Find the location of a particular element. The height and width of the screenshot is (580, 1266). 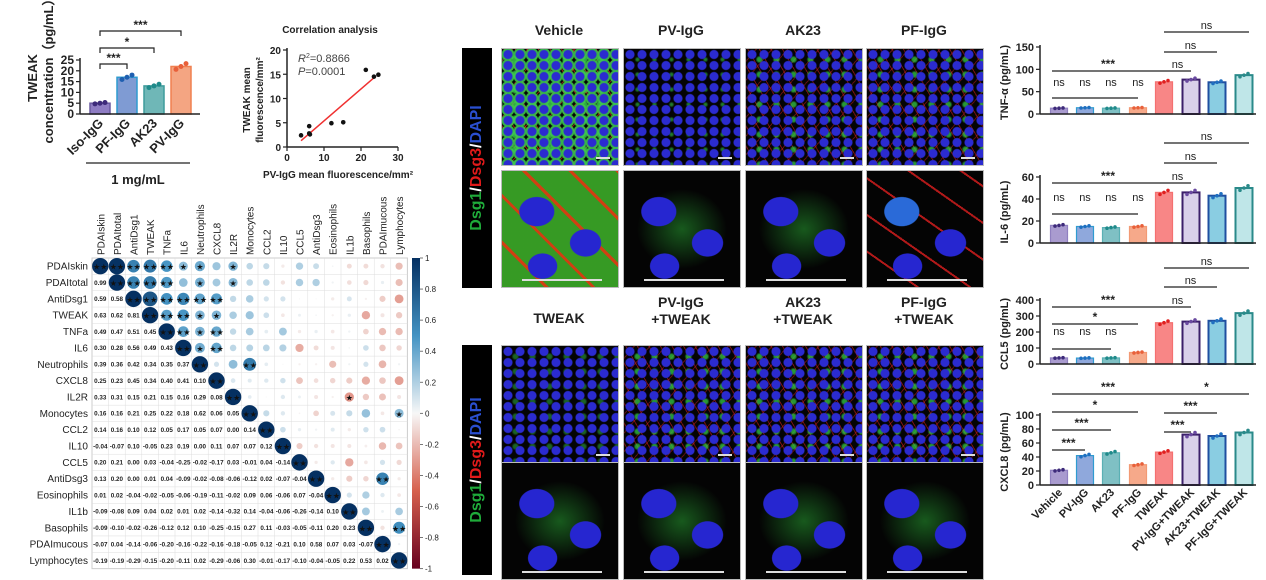

correlation-value: -0.17 is located at coordinates (283, 561).